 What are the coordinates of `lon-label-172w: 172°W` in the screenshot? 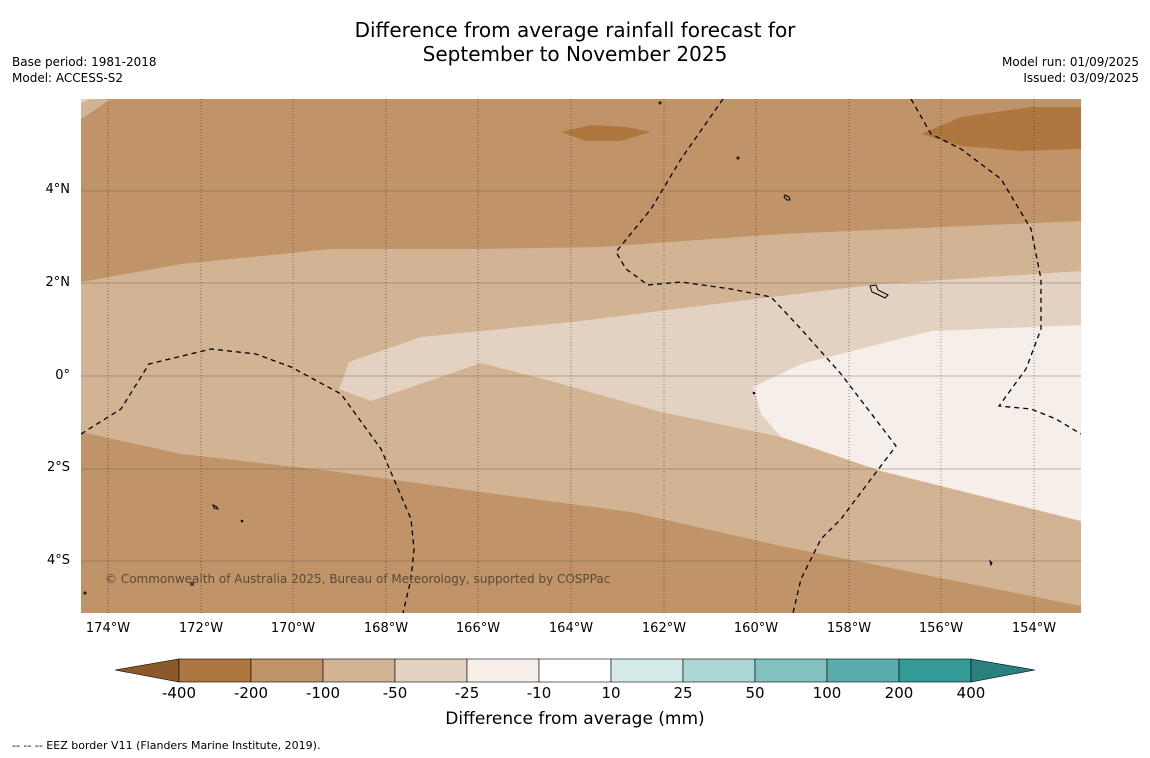 It's located at (201, 628).